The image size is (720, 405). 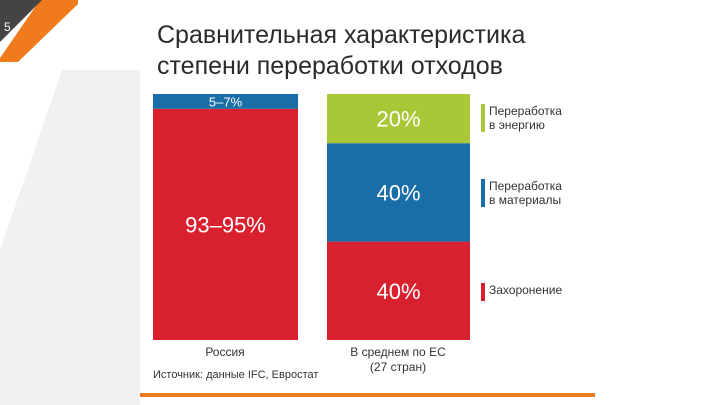 I want to click on source-note: Источник: данные IFC, Евростат, so click(x=235, y=375).